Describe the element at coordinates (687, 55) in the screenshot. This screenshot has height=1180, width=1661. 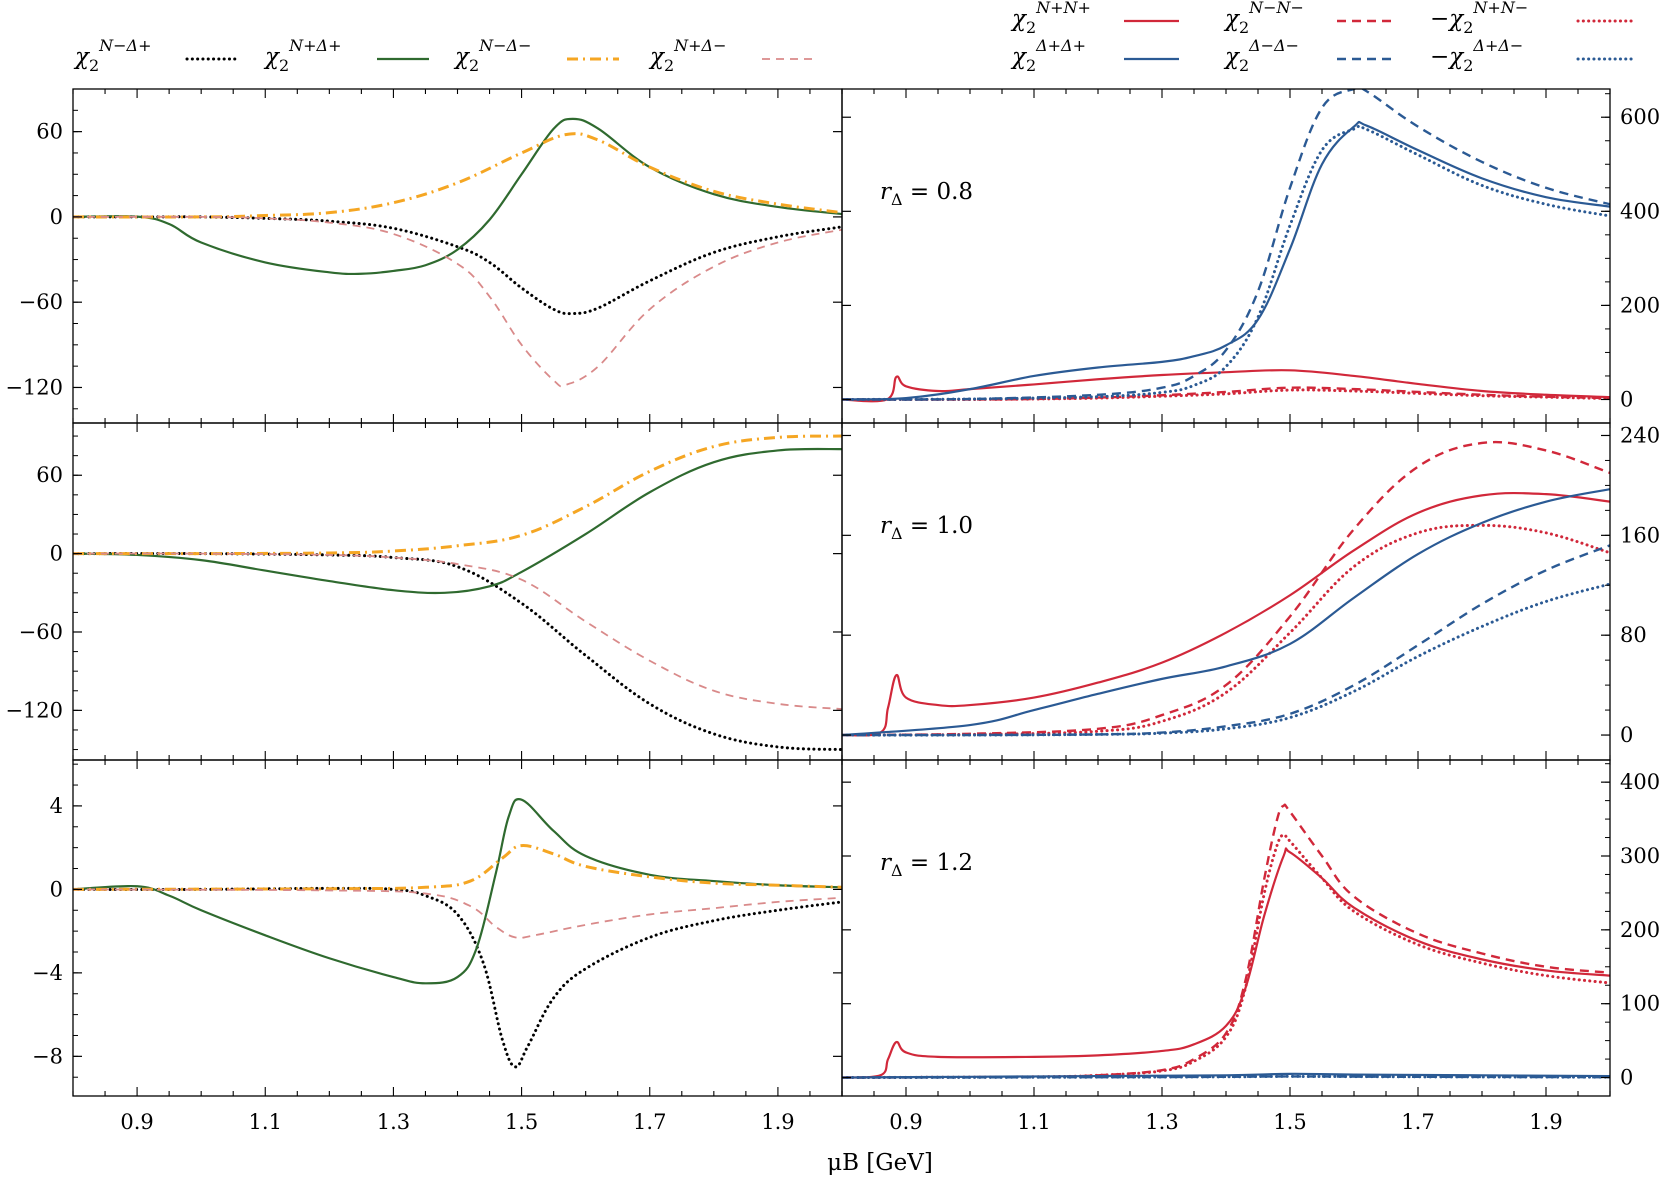
I see `legend-label: χ2N+Δ−` at that location.